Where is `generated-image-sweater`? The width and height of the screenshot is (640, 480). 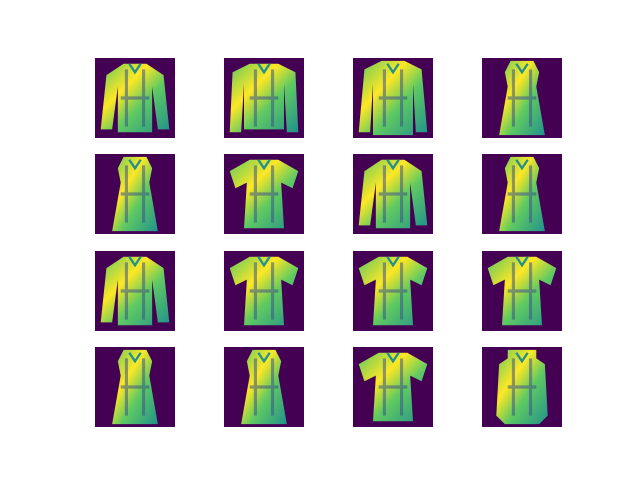 generated-image-sweater is located at coordinates (264, 98).